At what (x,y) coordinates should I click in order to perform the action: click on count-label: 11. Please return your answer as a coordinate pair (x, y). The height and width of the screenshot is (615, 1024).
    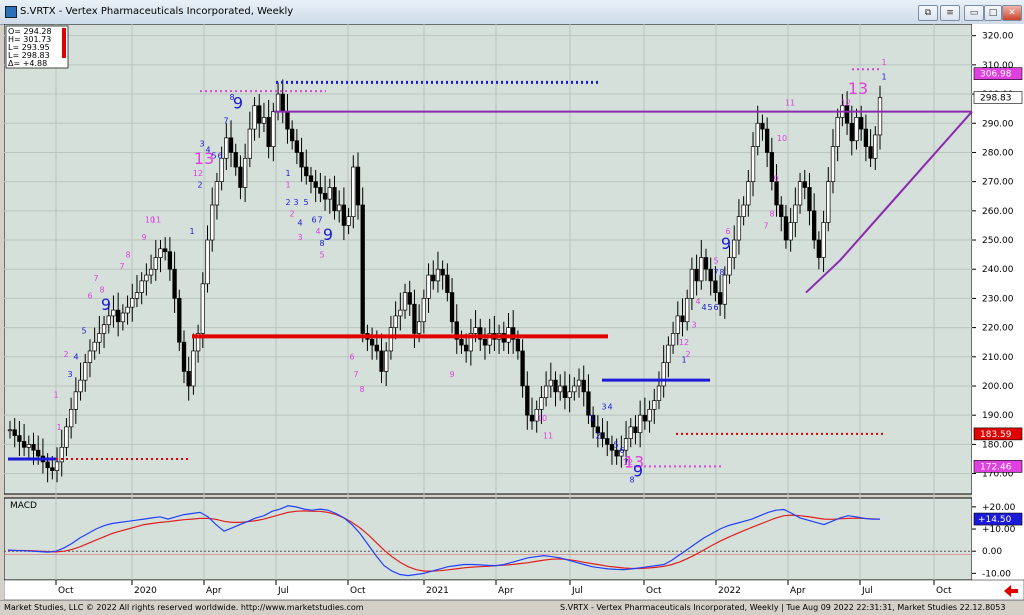
    Looking at the image, I should click on (790, 103).